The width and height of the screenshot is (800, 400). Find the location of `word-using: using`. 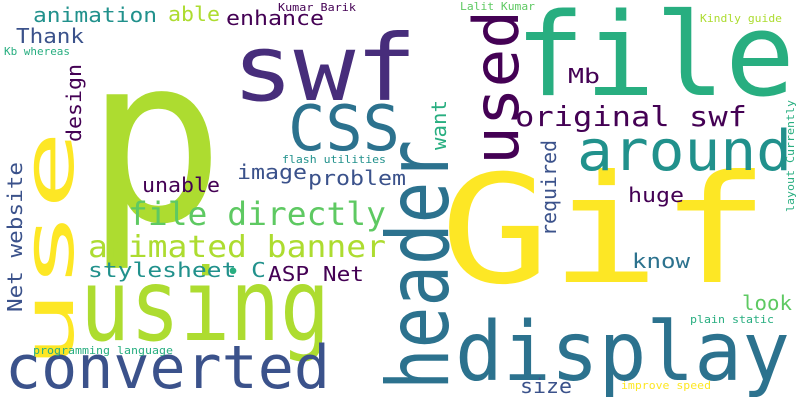

word-using: using is located at coordinates (205, 305).